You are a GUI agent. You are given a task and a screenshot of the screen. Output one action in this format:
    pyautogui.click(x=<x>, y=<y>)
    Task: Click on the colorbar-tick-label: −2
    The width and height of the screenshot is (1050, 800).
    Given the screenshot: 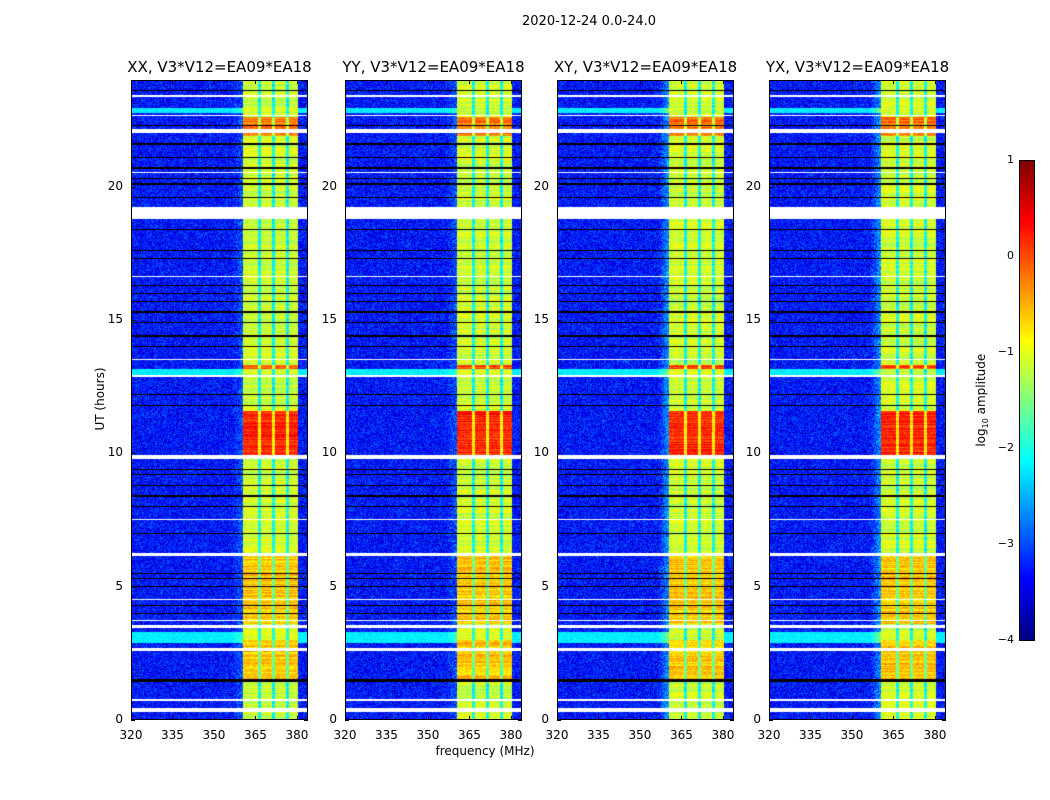 What is the action you would take?
    pyautogui.click(x=1005, y=447)
    